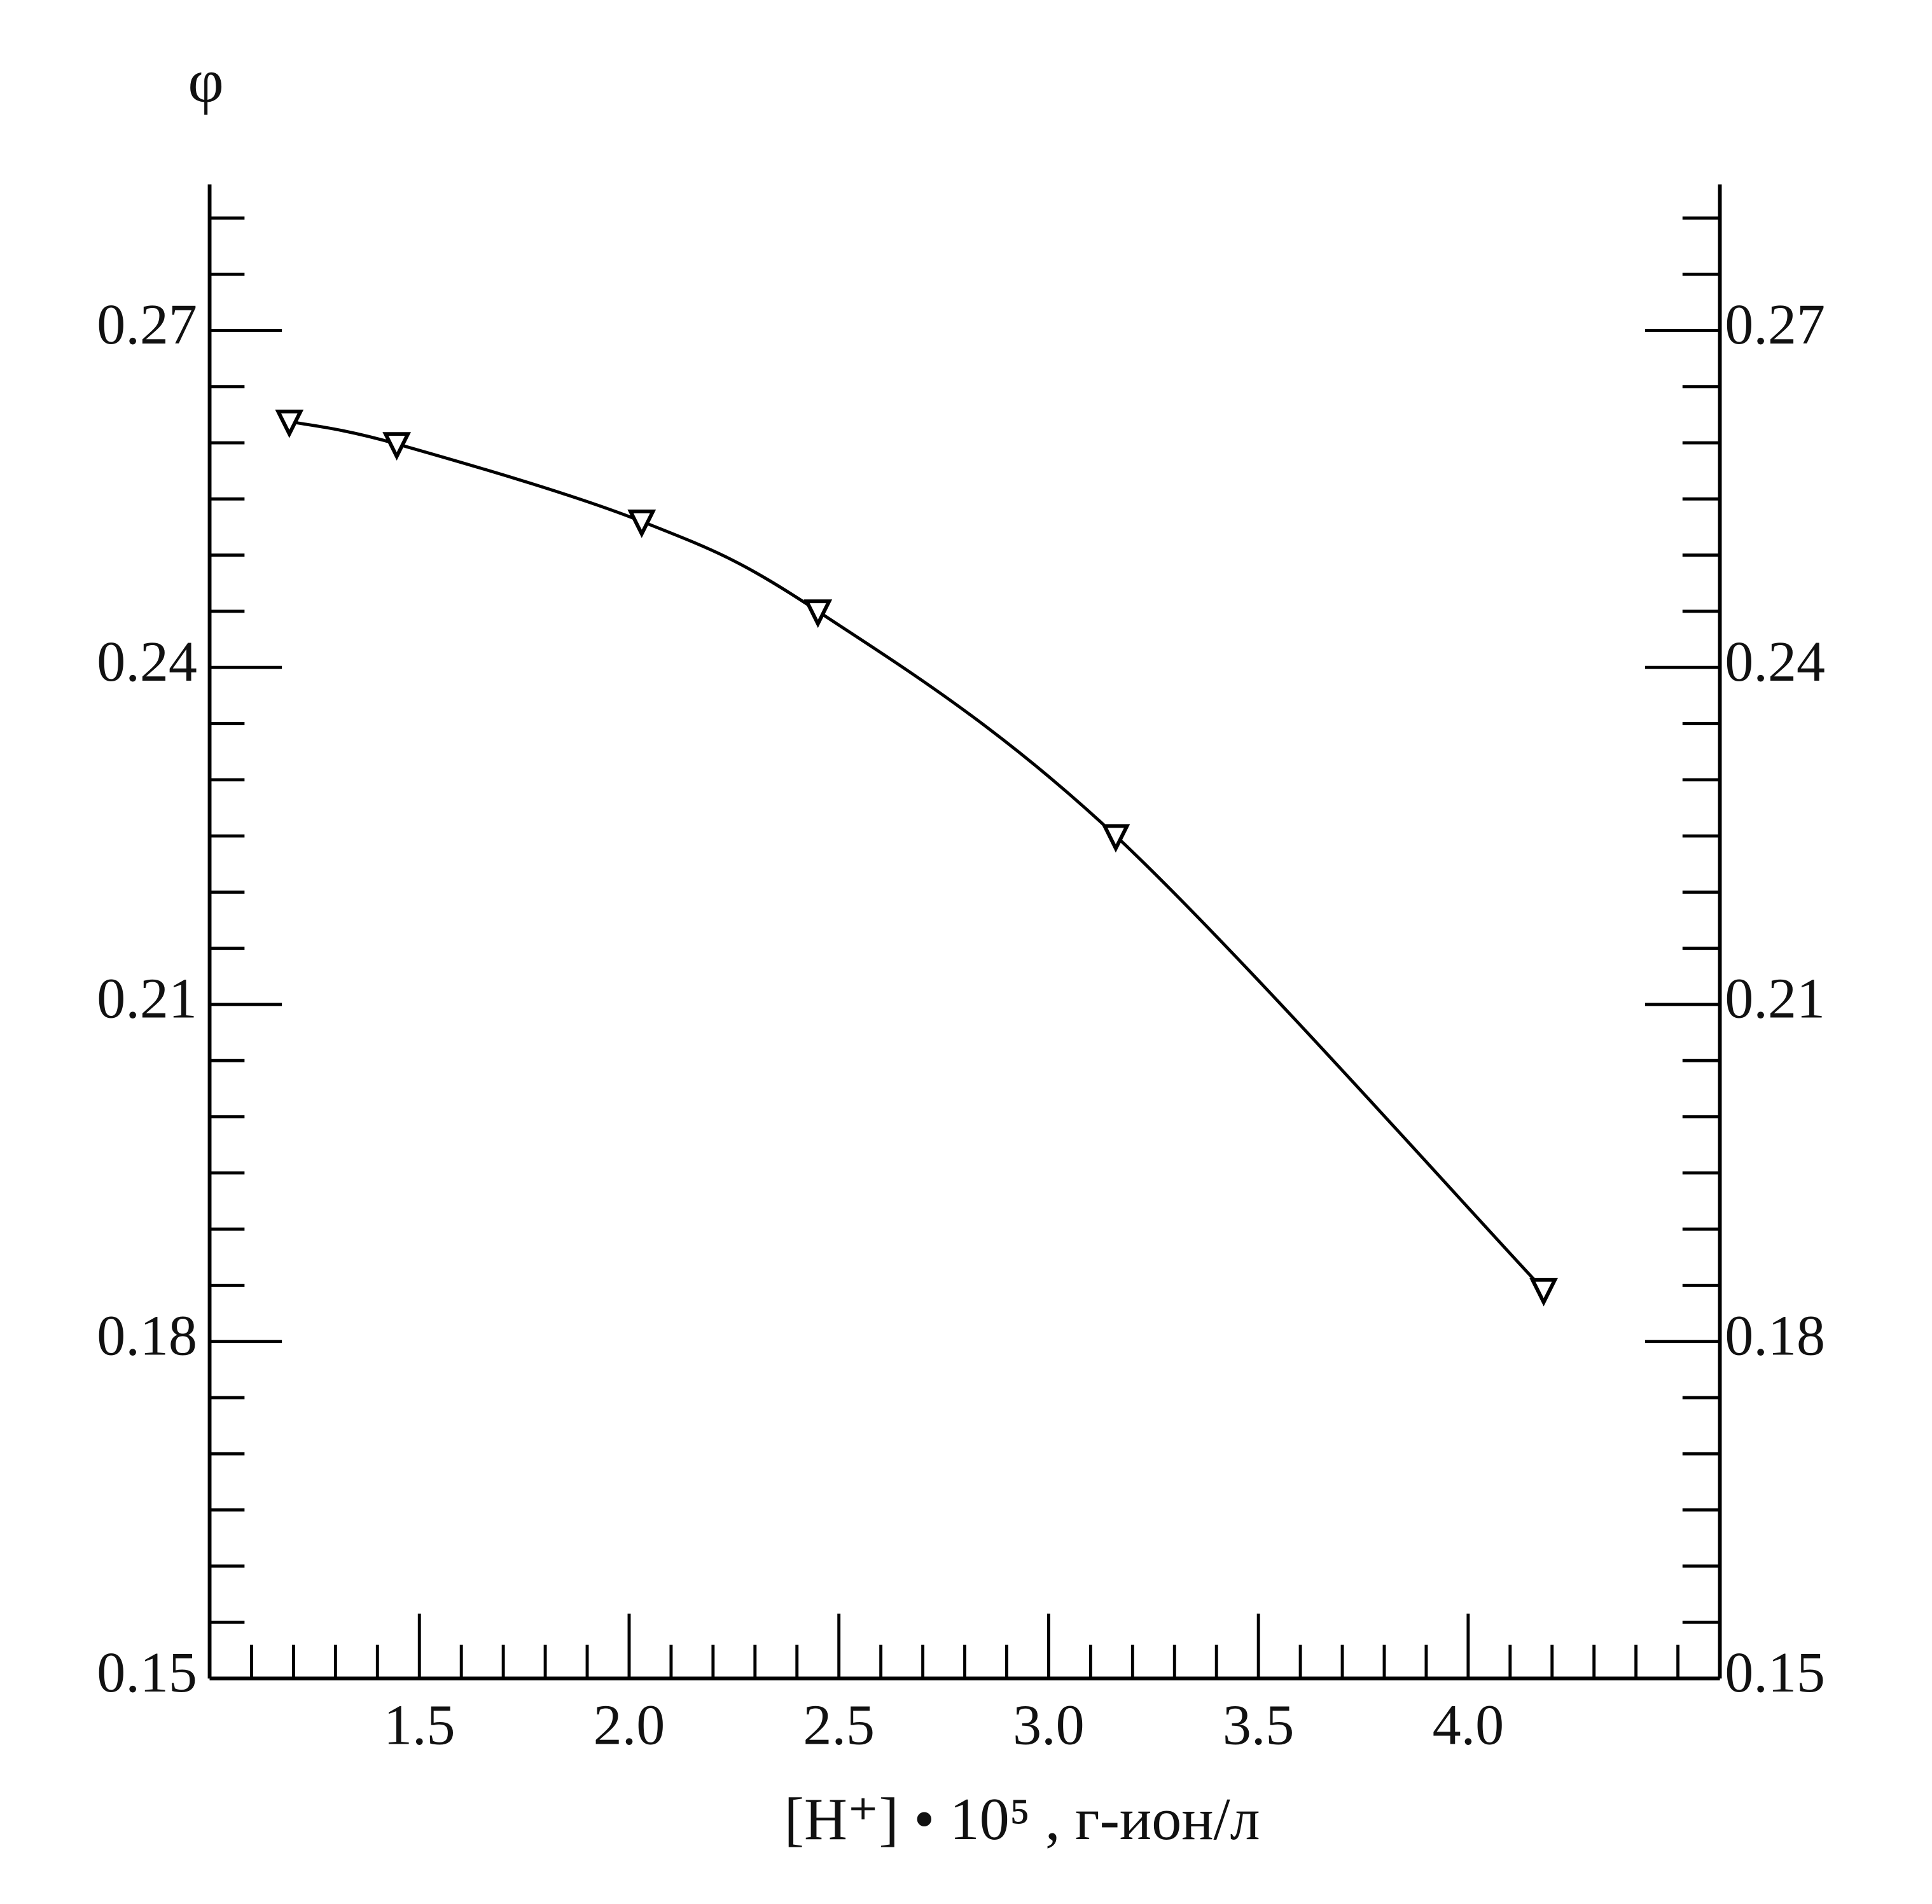  Describe the element at coordinates (1775, 324) in the screenshot. I see `y2-tick-label: 0.27` at that location.